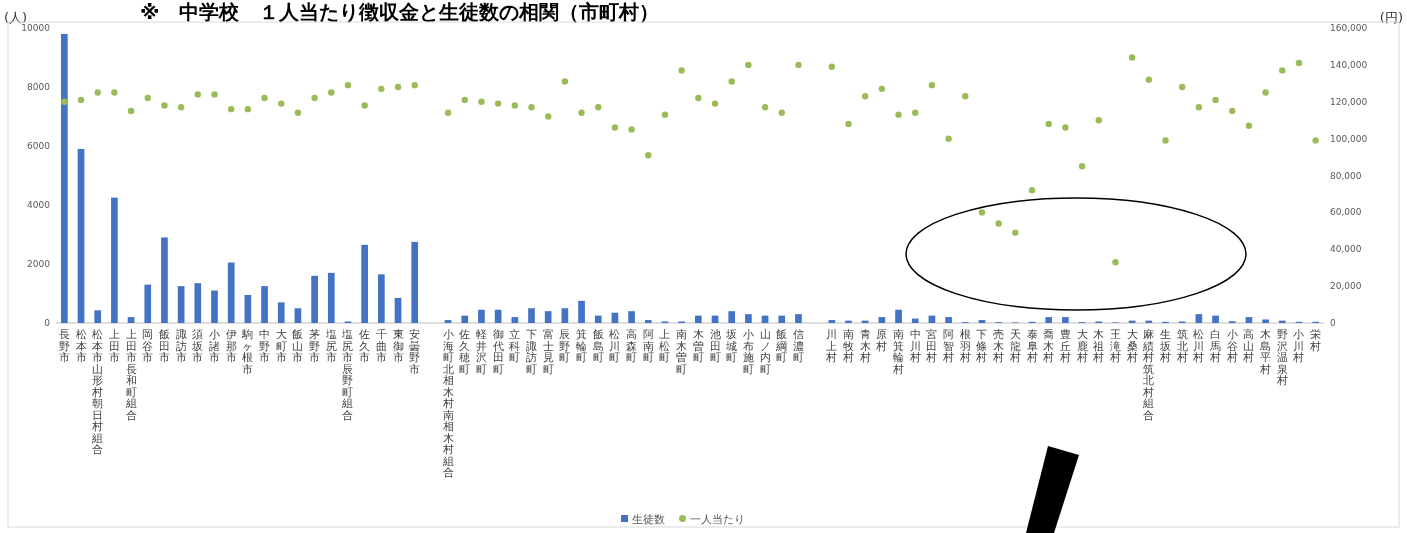  What do you see at coordinates (1346, 212) in the screenshot?
I see `y2-tick-label: 60,000` at bounding box center [1346, 212].